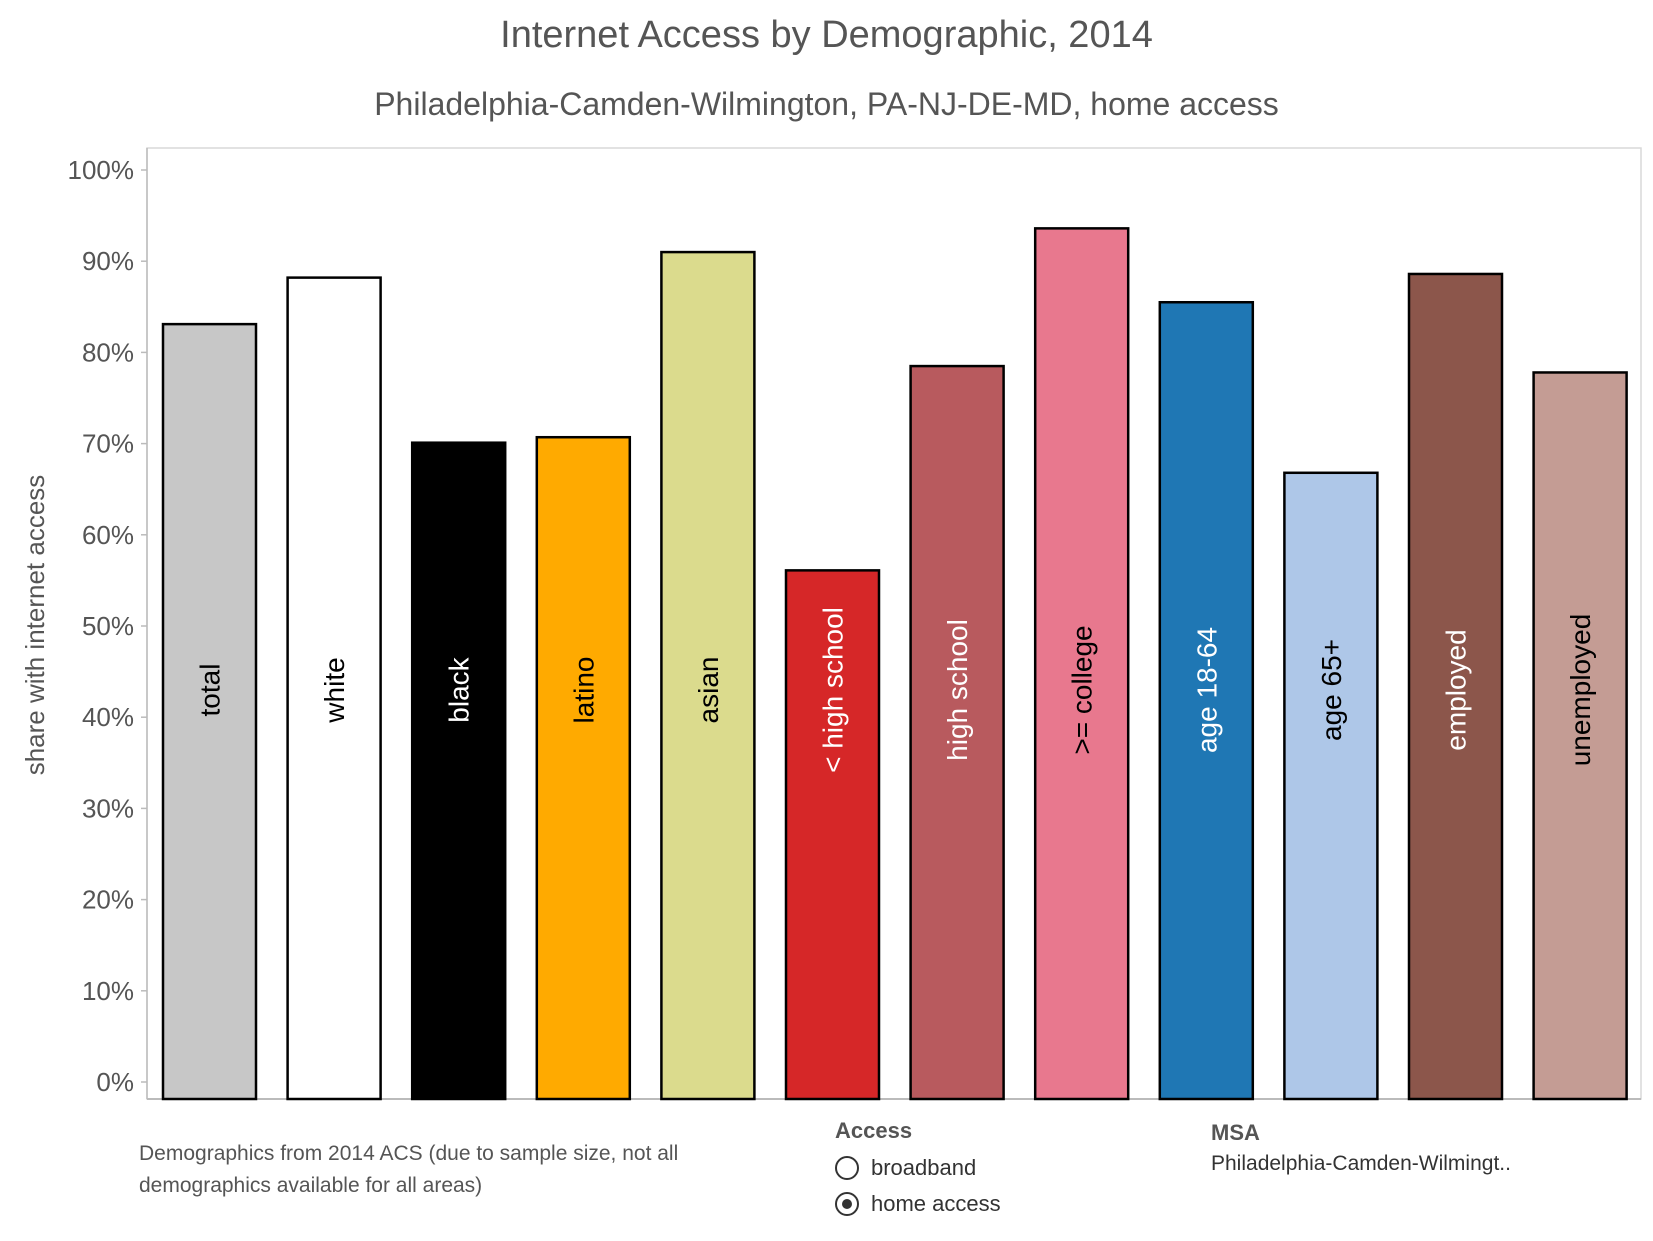  I want to click on y-ticks: 0% 10% 20% 30% 40% 50% 60% 70% 80% 90% 100%, so click(107, 626).